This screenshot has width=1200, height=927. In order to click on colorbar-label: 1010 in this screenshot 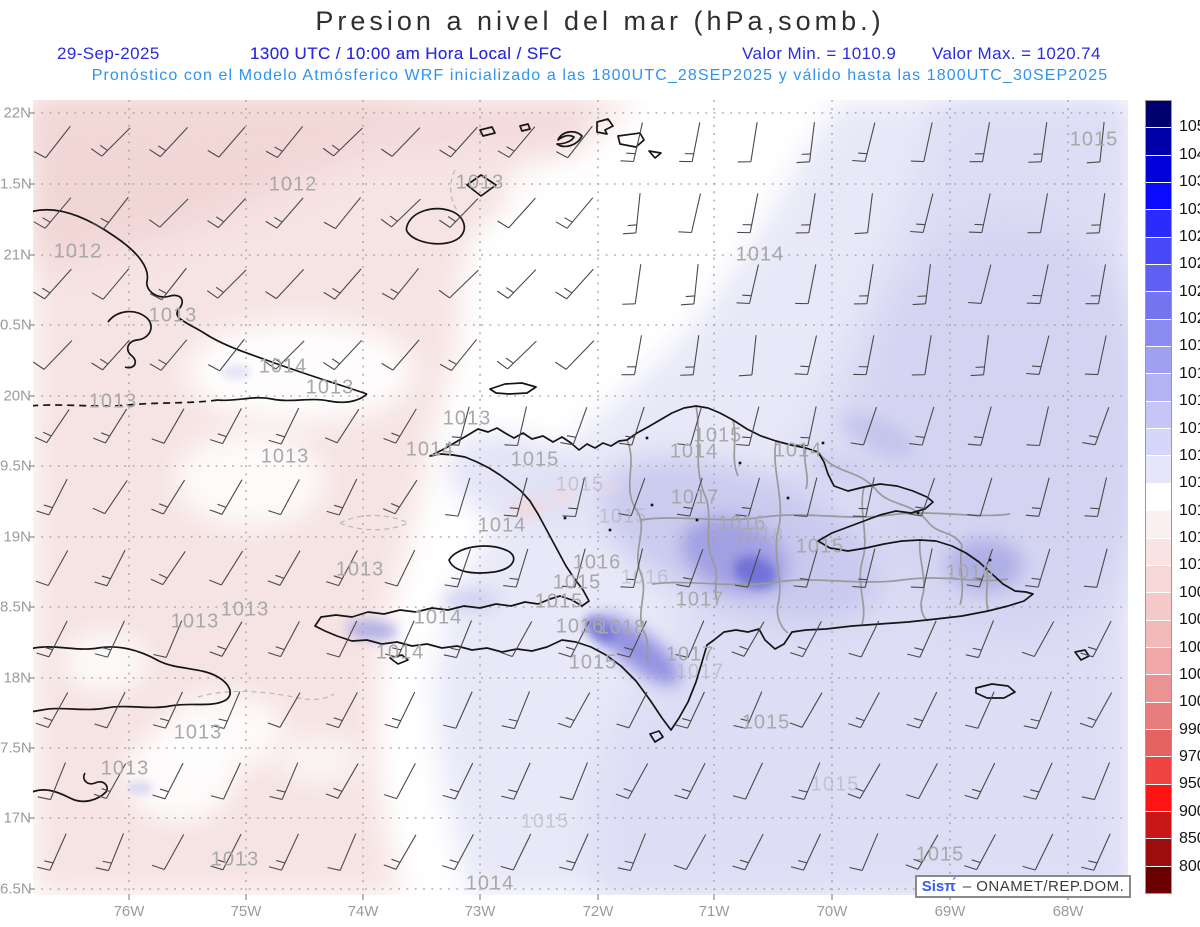, I will do `click(1189, 565)`.